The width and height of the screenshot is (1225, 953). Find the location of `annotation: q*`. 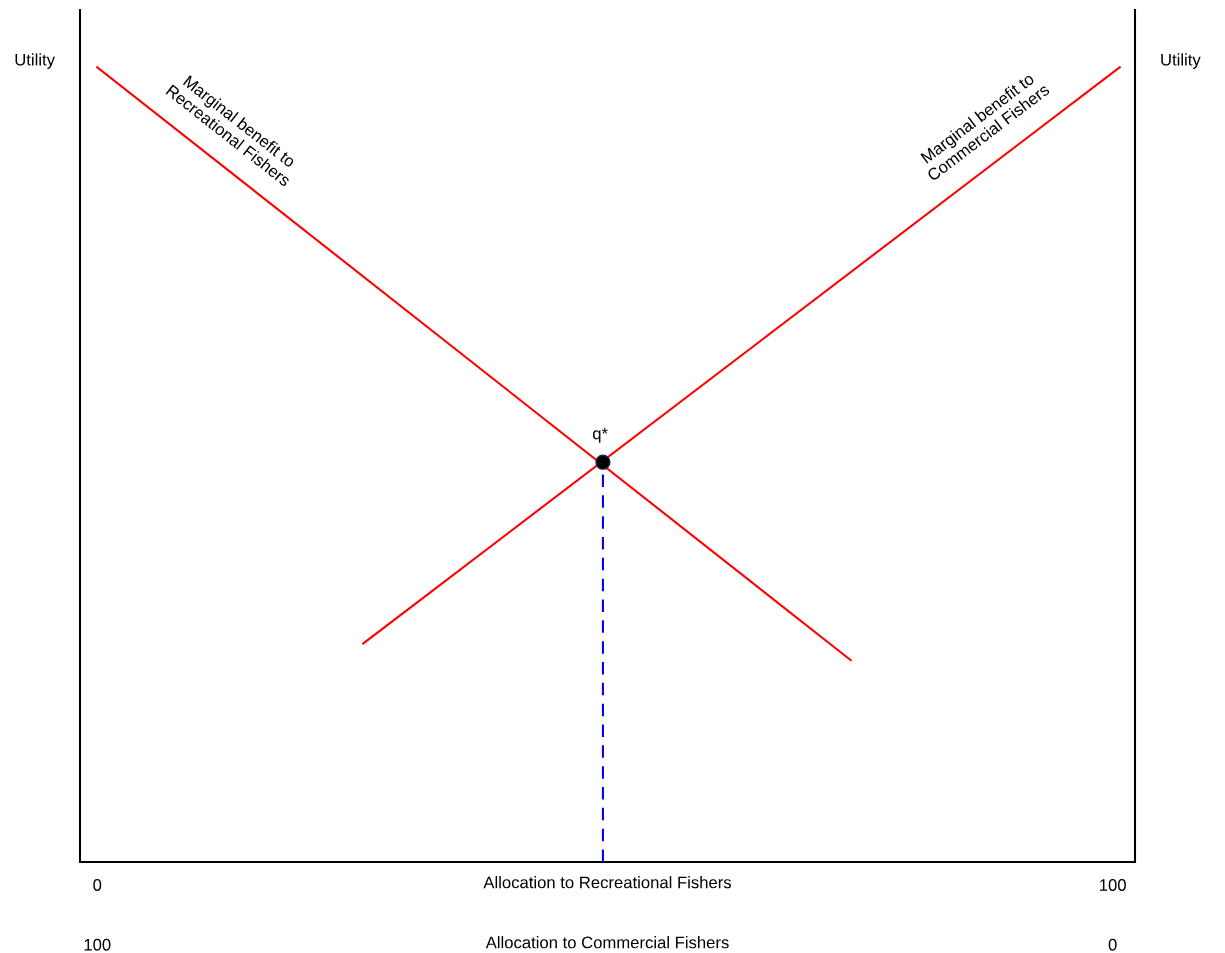

annotation: q* is located at coordinates (600, 435).